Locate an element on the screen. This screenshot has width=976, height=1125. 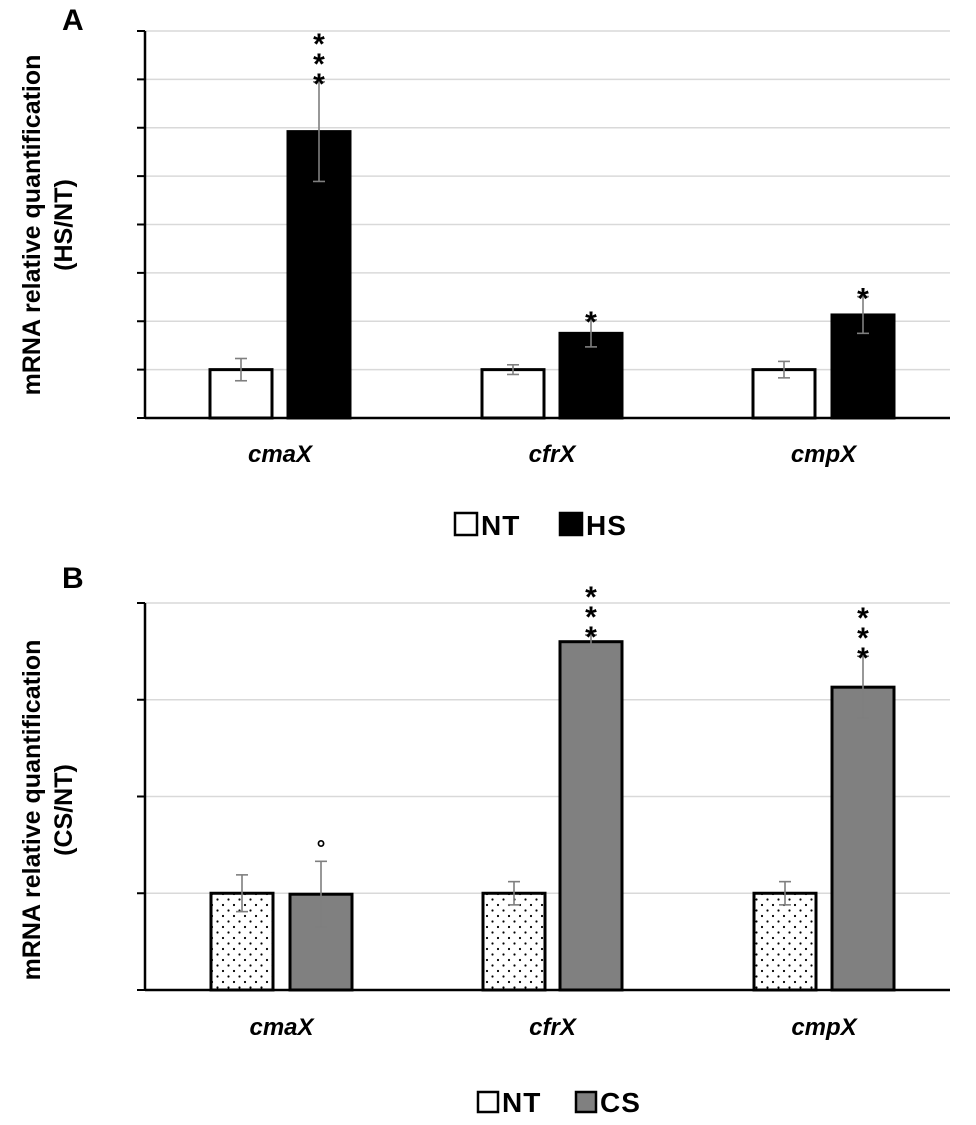
panel-b-ylabel-line2: (CS/NT) is located at coordinates (64, 810).